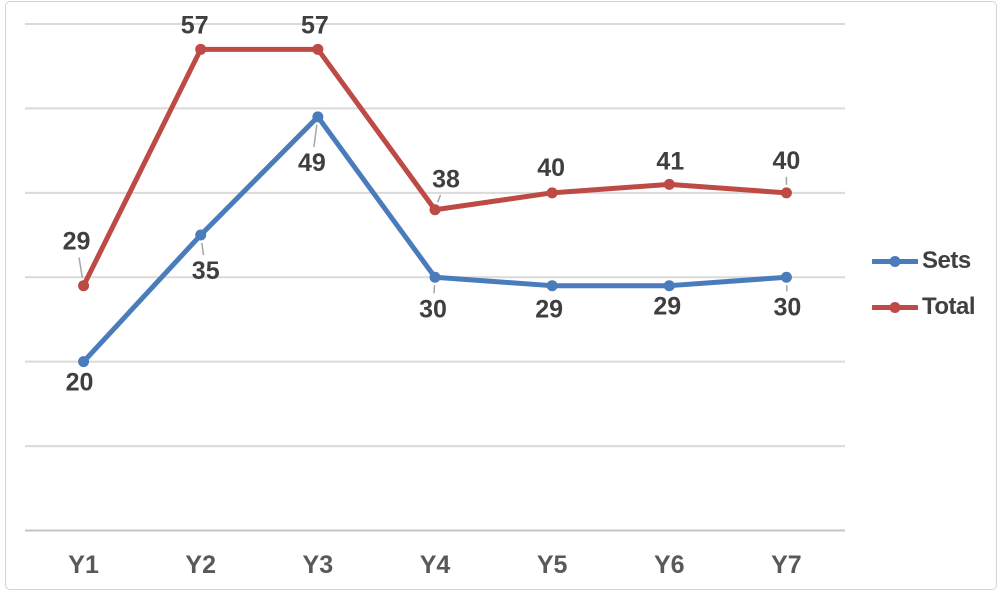 The image size is (1000, 594). Describe the element at coordinates (312, 163) in the screenshot. I see `data-label: 49` at that location.